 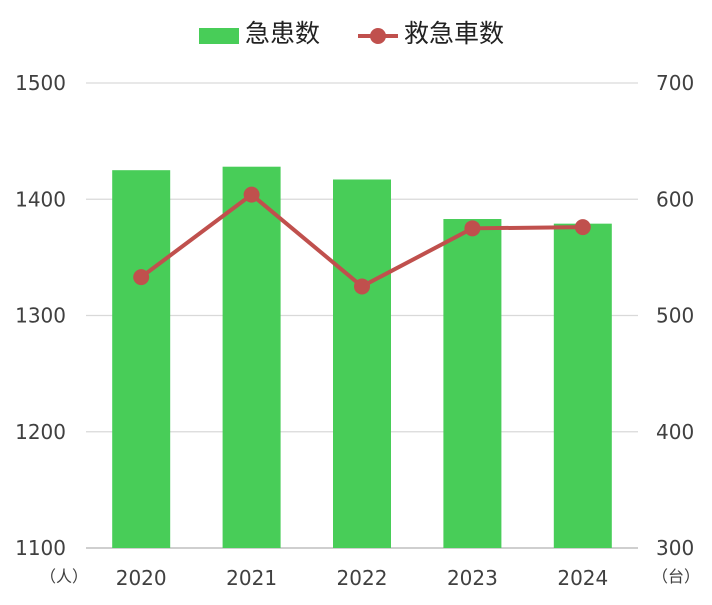 I want to click on bar-2023, so click(x=472, y=383).